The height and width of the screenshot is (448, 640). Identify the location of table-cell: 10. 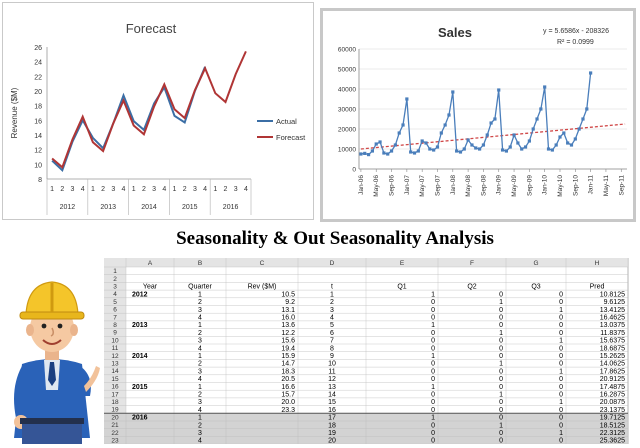
(332, 364).